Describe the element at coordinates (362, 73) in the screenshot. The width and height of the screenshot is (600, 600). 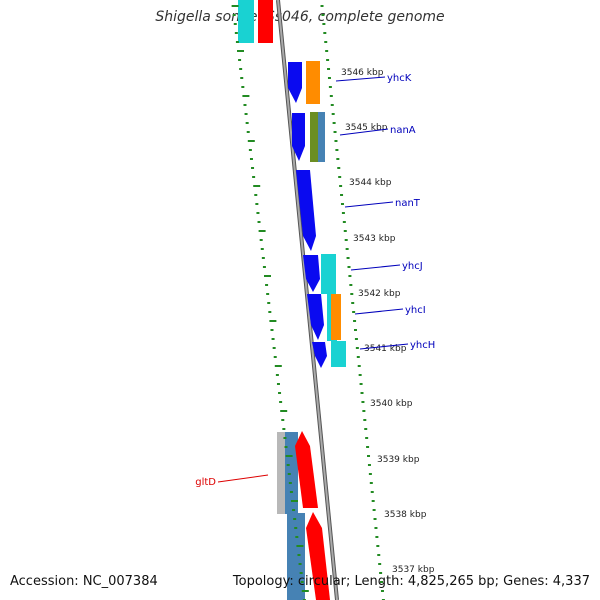
I see `kbp-label: 3546 kbp` at that location.